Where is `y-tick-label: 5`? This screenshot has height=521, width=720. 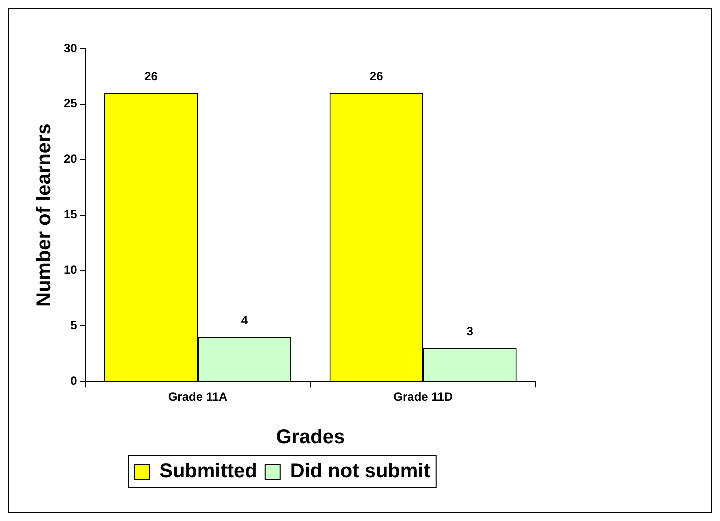
y-tick-label: 5 is located at coordinates (74, 325).